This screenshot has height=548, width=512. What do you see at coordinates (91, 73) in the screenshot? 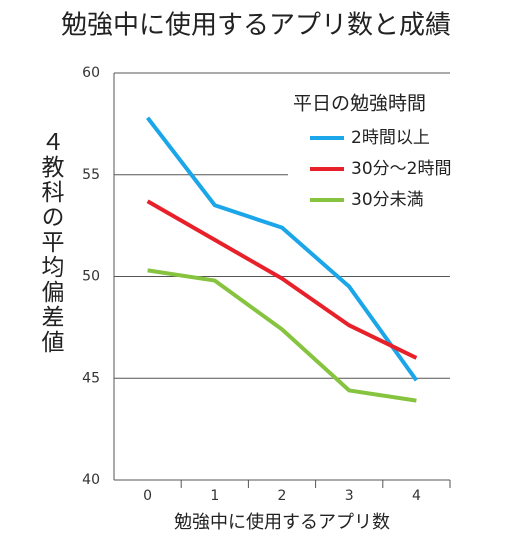
I see `y-tick-label: 60` at bounding box center [91, 73].